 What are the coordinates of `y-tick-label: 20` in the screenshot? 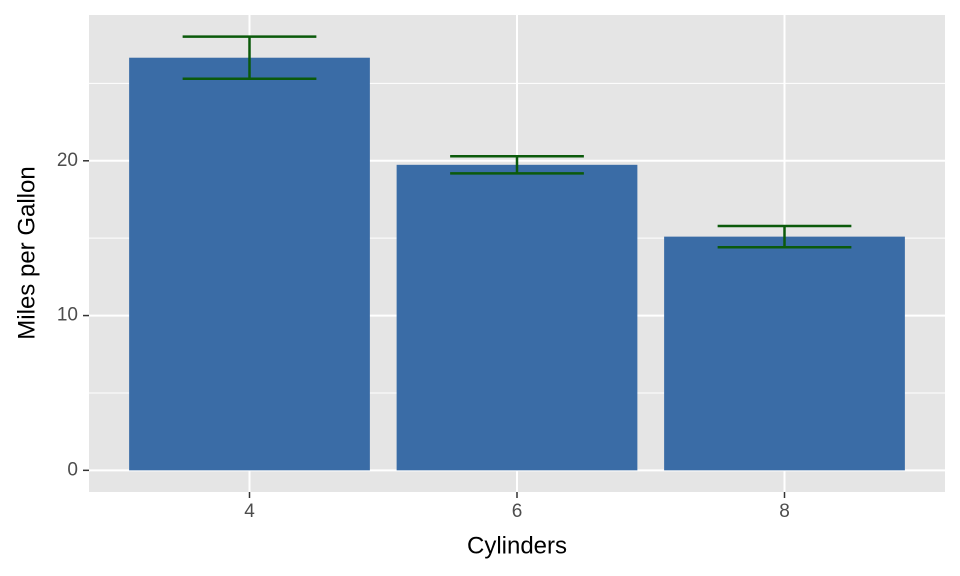 It's located at (67, 160).